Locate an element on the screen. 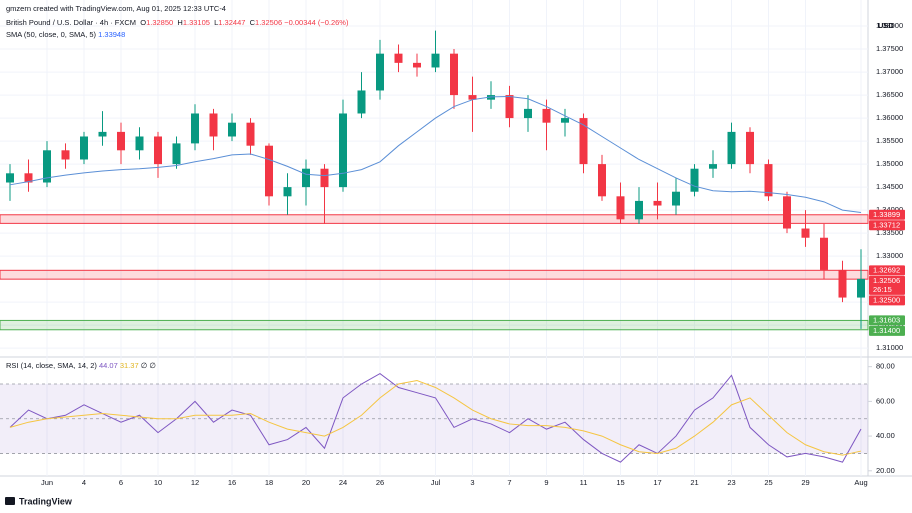 Image resolution: width=912 pixels, height=513 pixels. x-tick-label: 25 is located at coordinates (768, 482).